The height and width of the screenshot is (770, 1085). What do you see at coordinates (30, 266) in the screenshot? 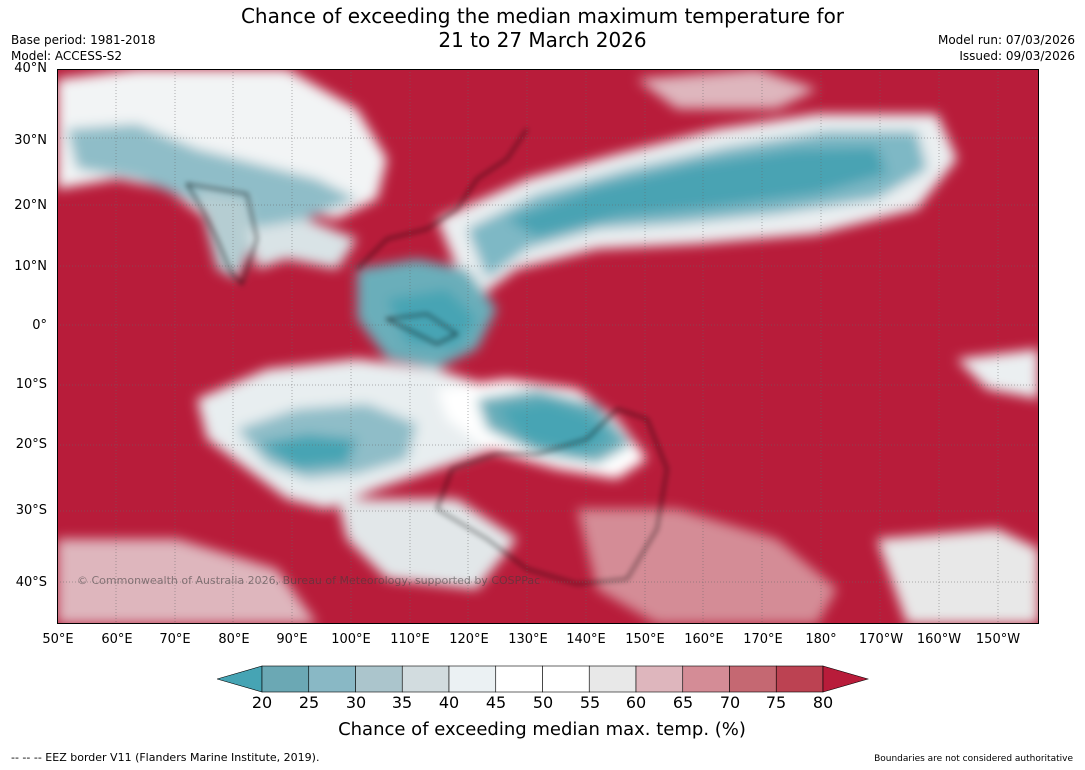
I see `lat-label-10n: 10°N` at bounding box center [30, 266].